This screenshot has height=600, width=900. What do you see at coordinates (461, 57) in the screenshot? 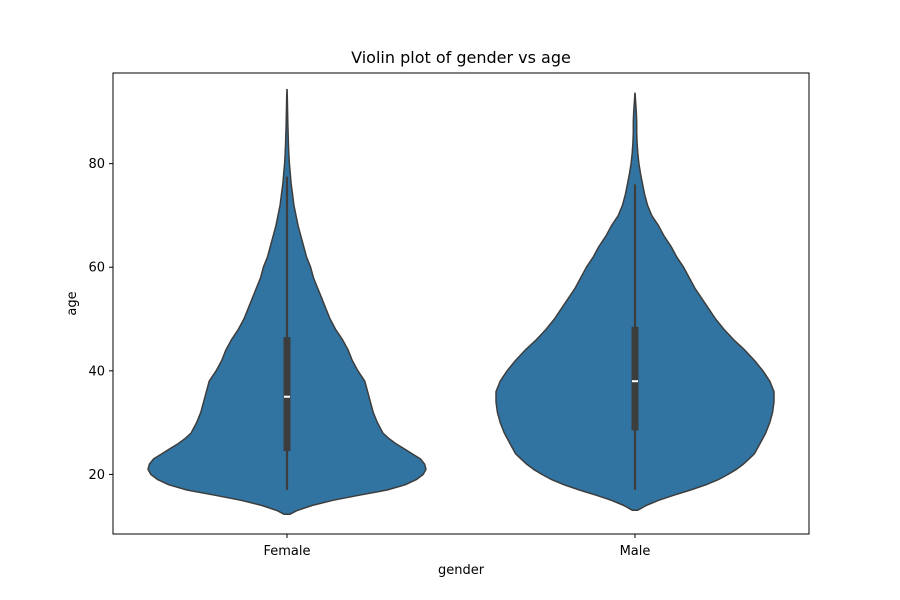
I see `chart-title: Violin plot of gender vs age` at bounding box center [461, 57].